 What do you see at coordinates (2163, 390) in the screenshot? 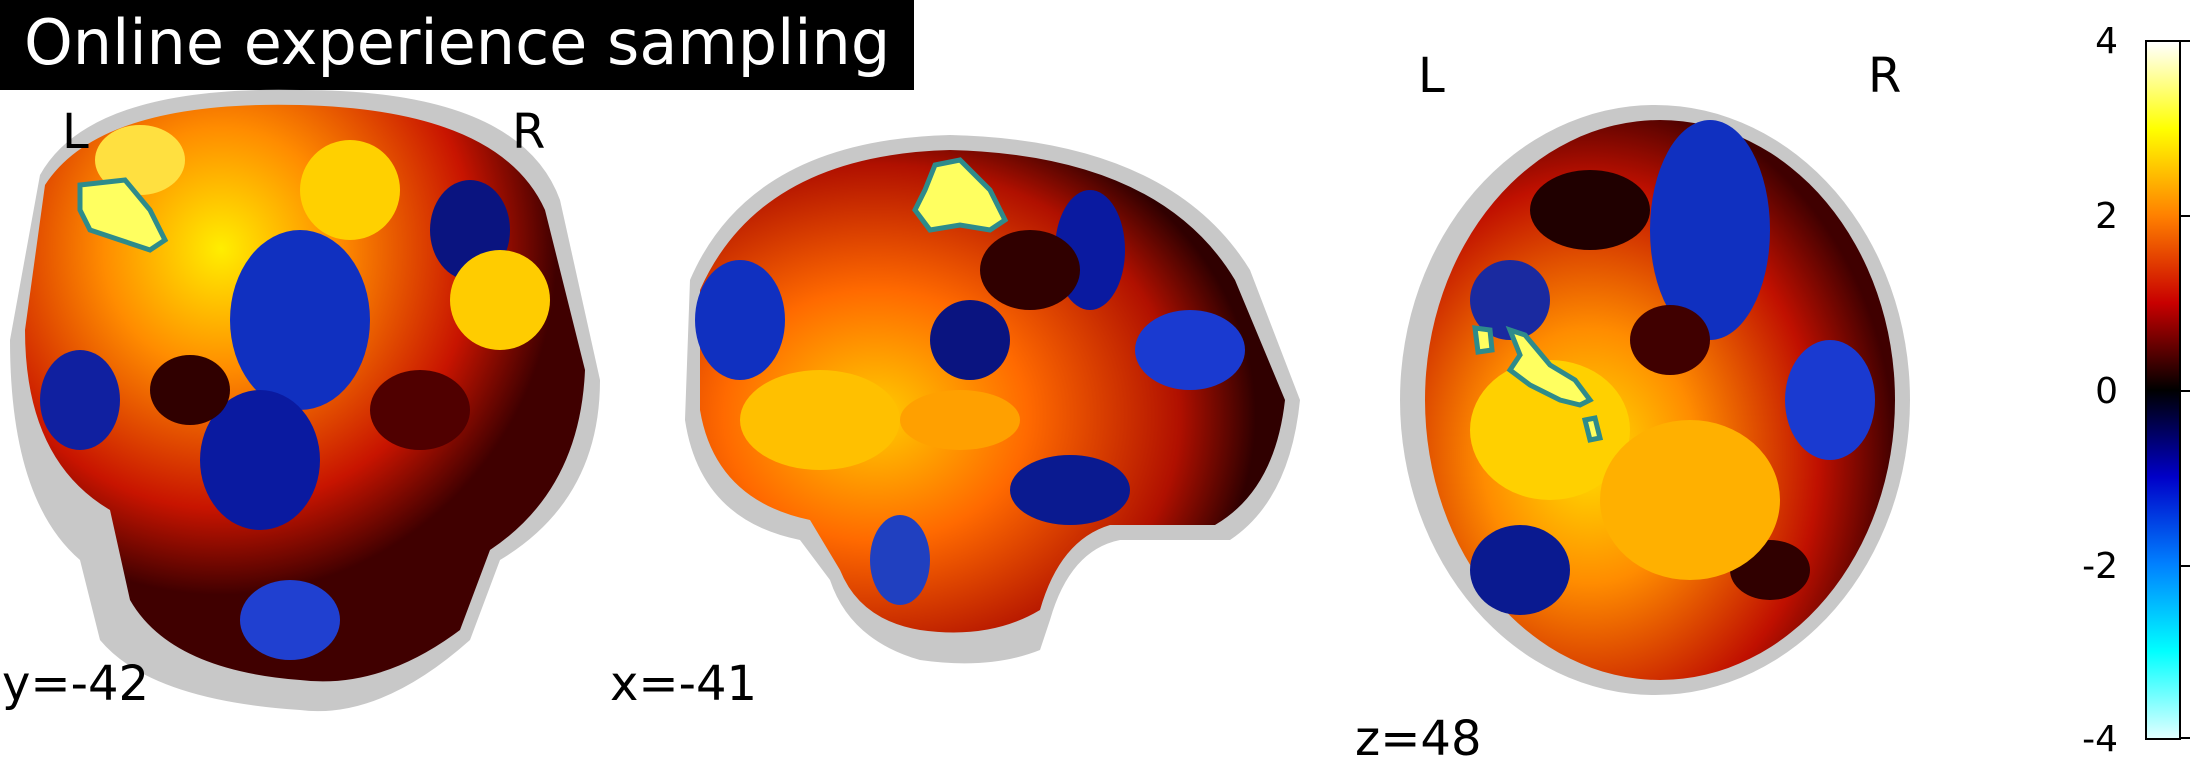
I see `colorbar` at bounding box center [2163, 390].